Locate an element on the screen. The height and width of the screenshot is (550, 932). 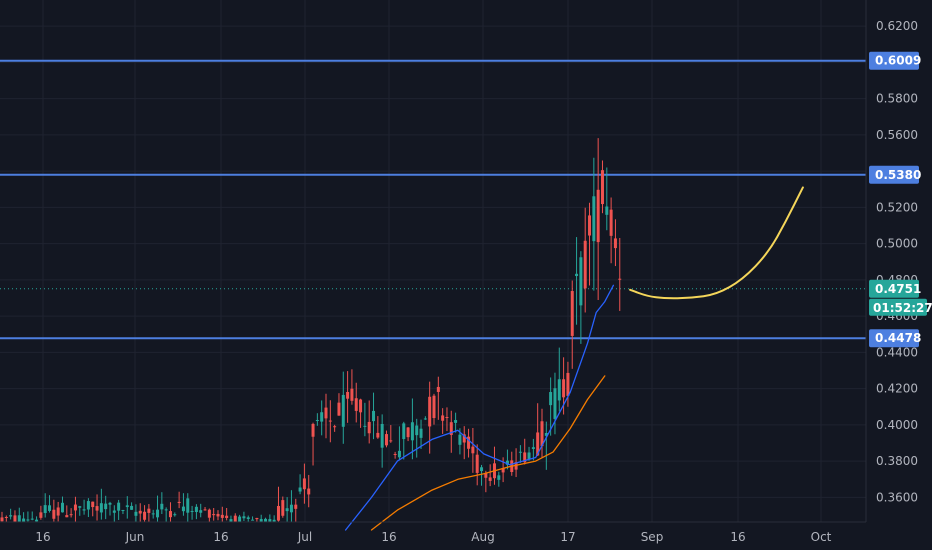
y-tick-label: 0.4400 is located at coordinates (897, 352).